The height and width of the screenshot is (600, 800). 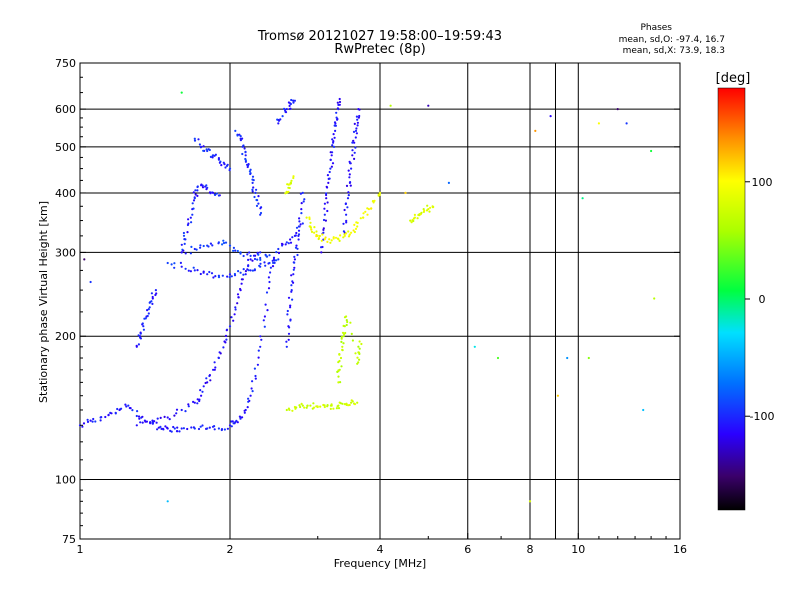 What do you see at coordinates (762, 299) in the screenshot?
I see `colorbar-tick-label: 0` at bounding box center [762, 299].